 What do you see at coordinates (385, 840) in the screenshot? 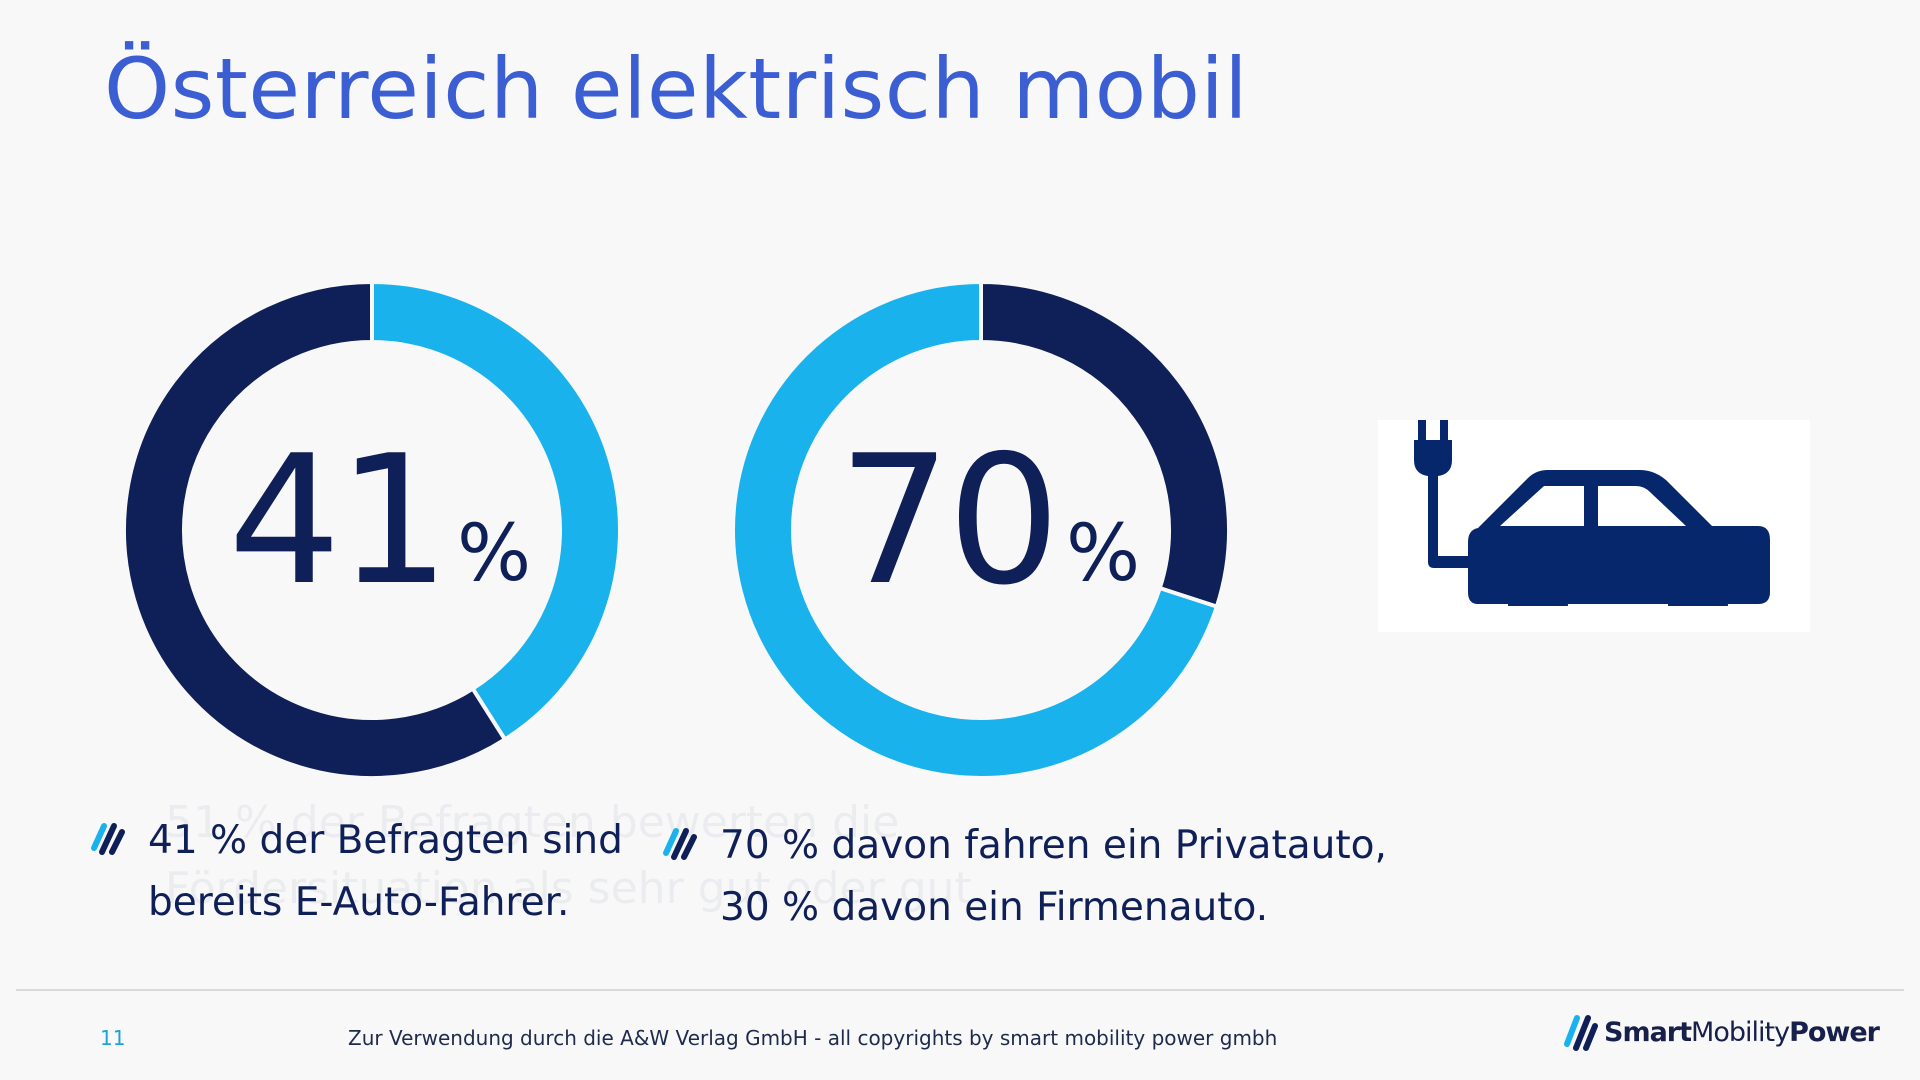
I see `bullet-1-line1: 41 % der Befragten sind` at bounding box center [385, 840].